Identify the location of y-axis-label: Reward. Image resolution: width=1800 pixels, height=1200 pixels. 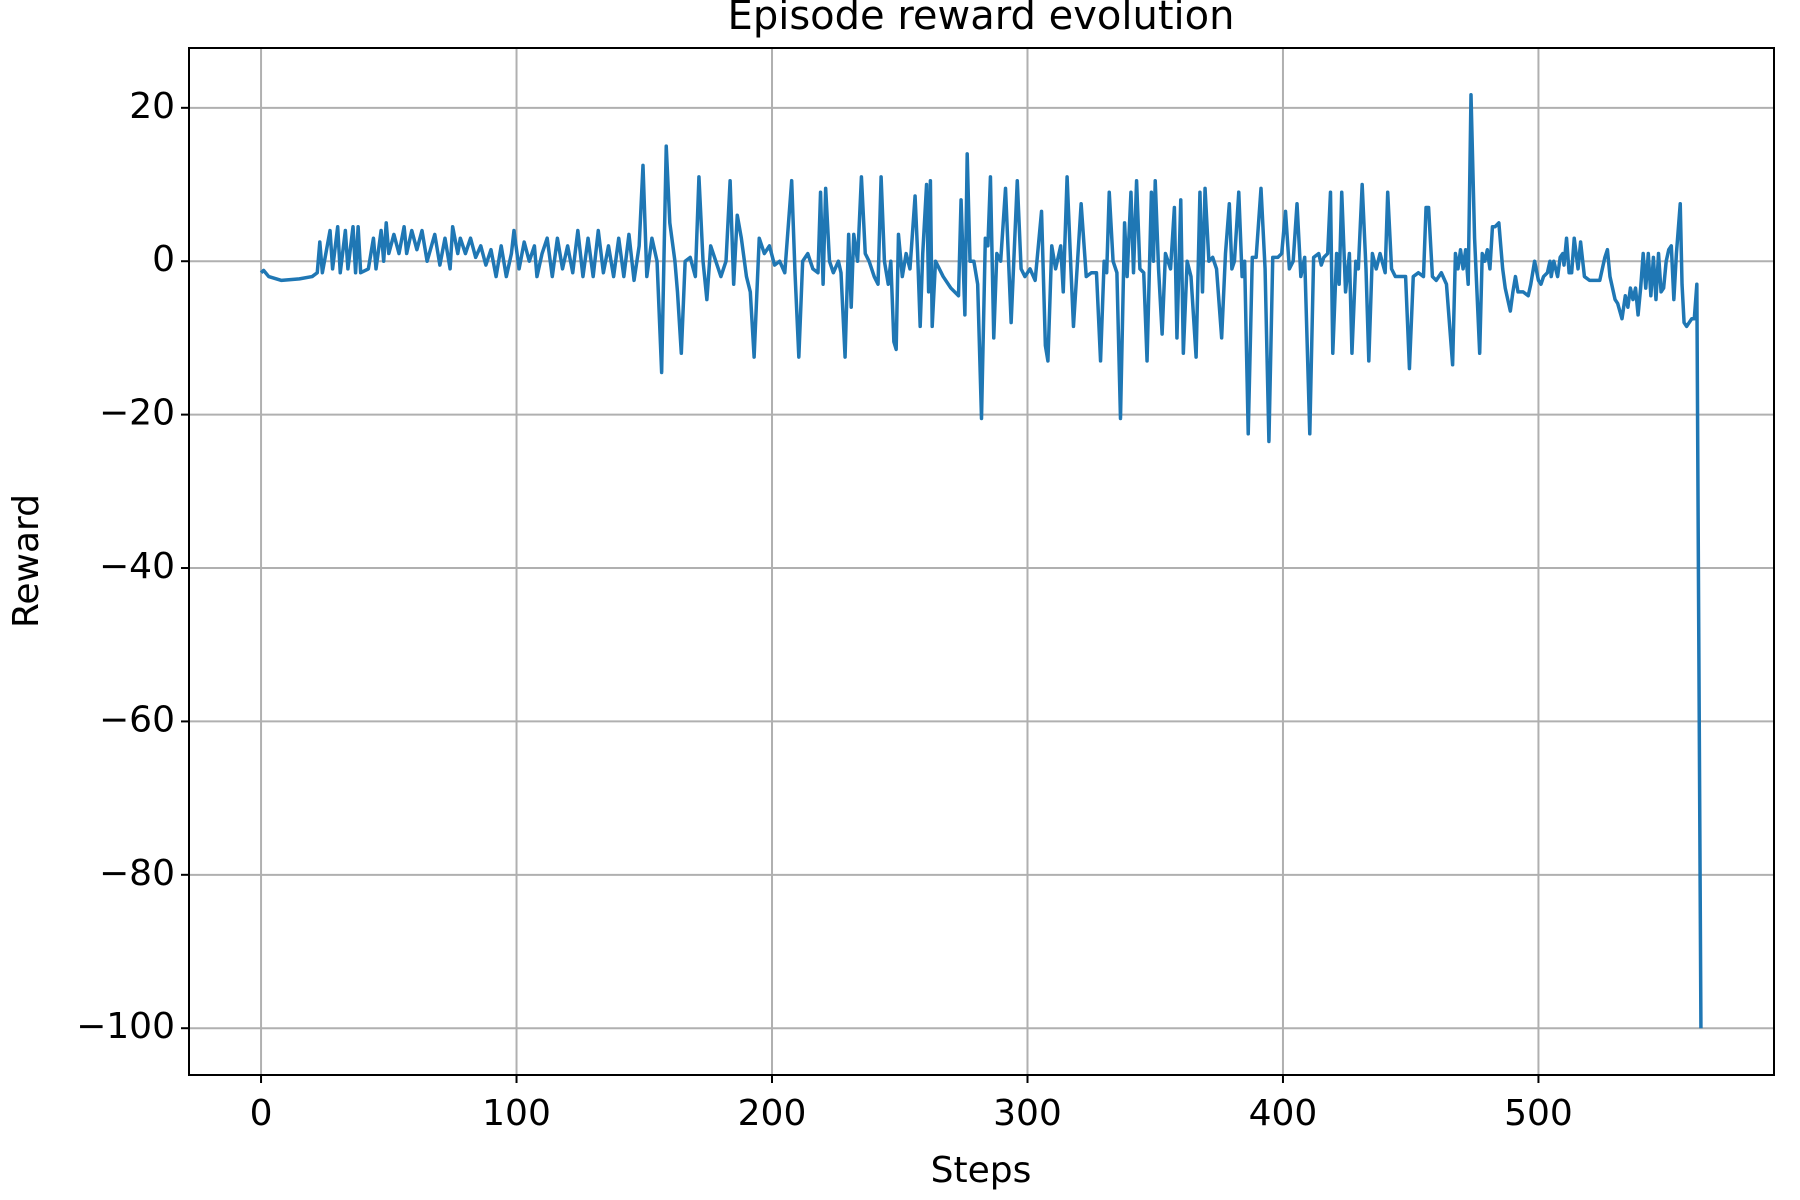
(26, 561).